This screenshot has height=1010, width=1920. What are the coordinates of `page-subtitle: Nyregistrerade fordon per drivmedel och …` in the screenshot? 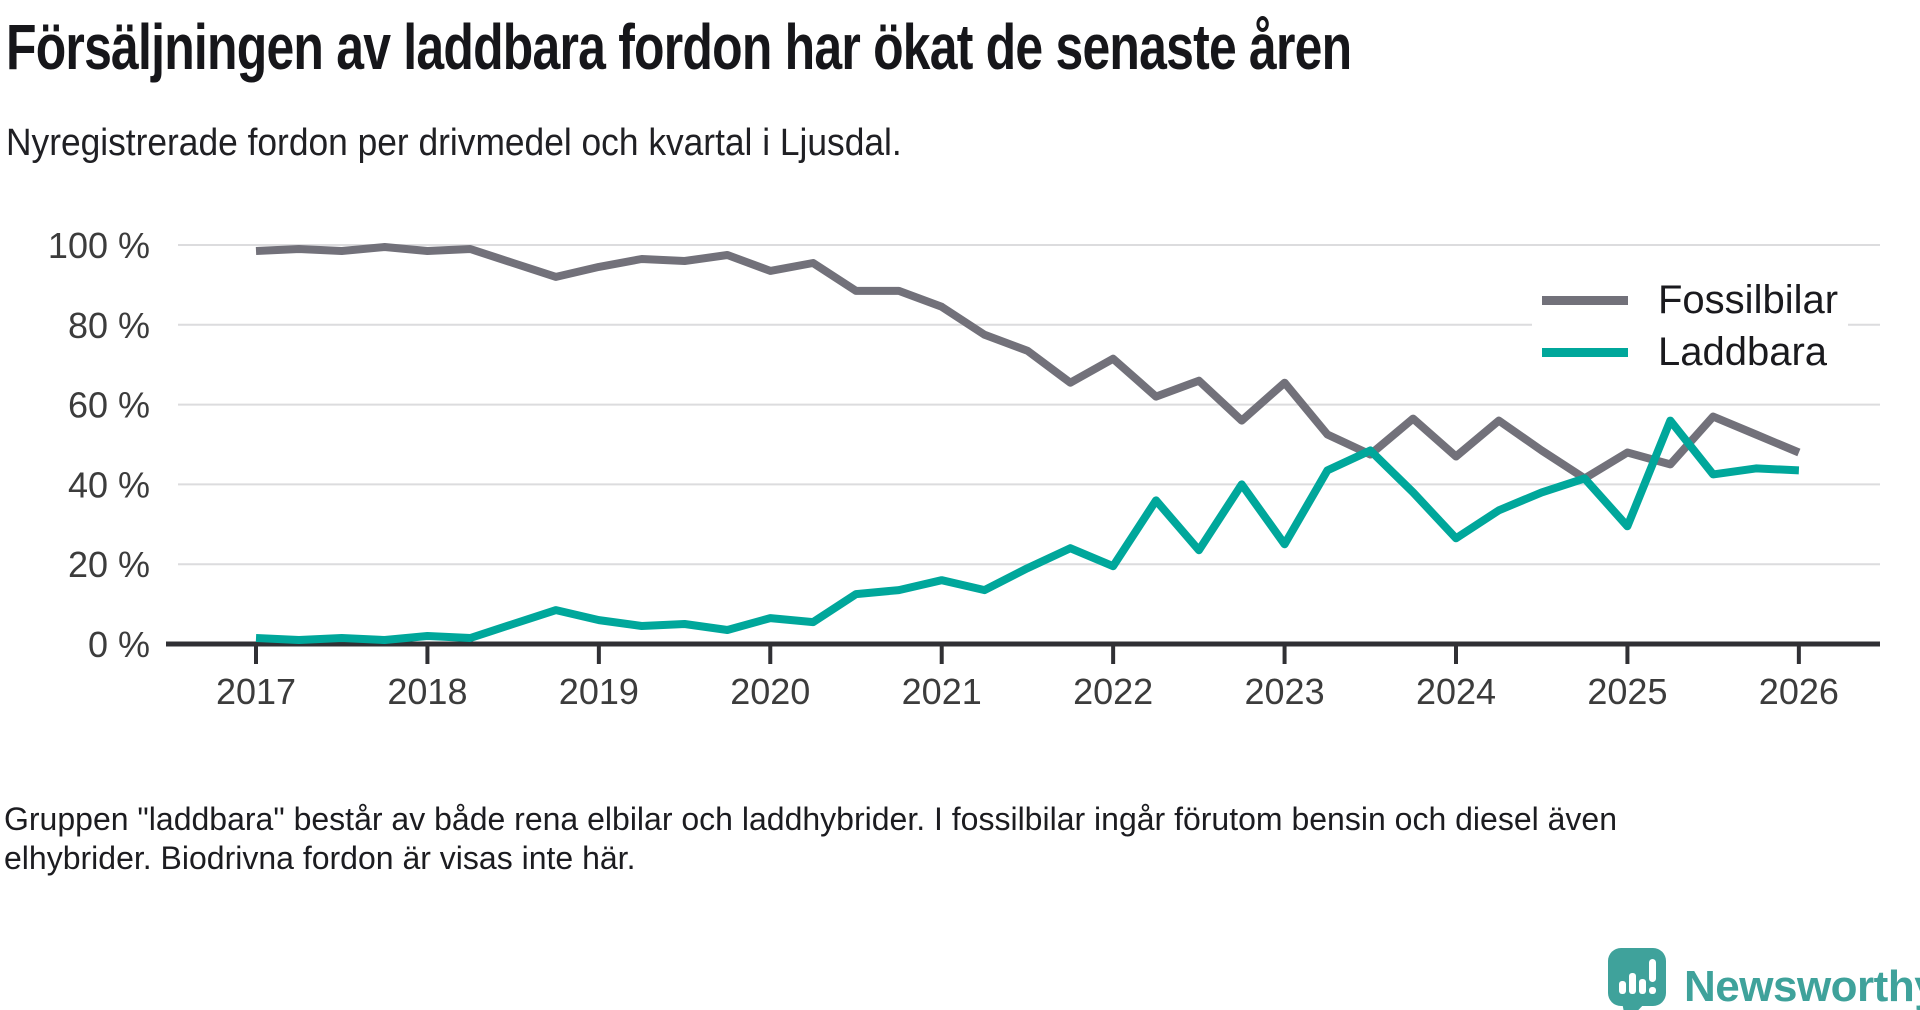 It's located at (454, 143).